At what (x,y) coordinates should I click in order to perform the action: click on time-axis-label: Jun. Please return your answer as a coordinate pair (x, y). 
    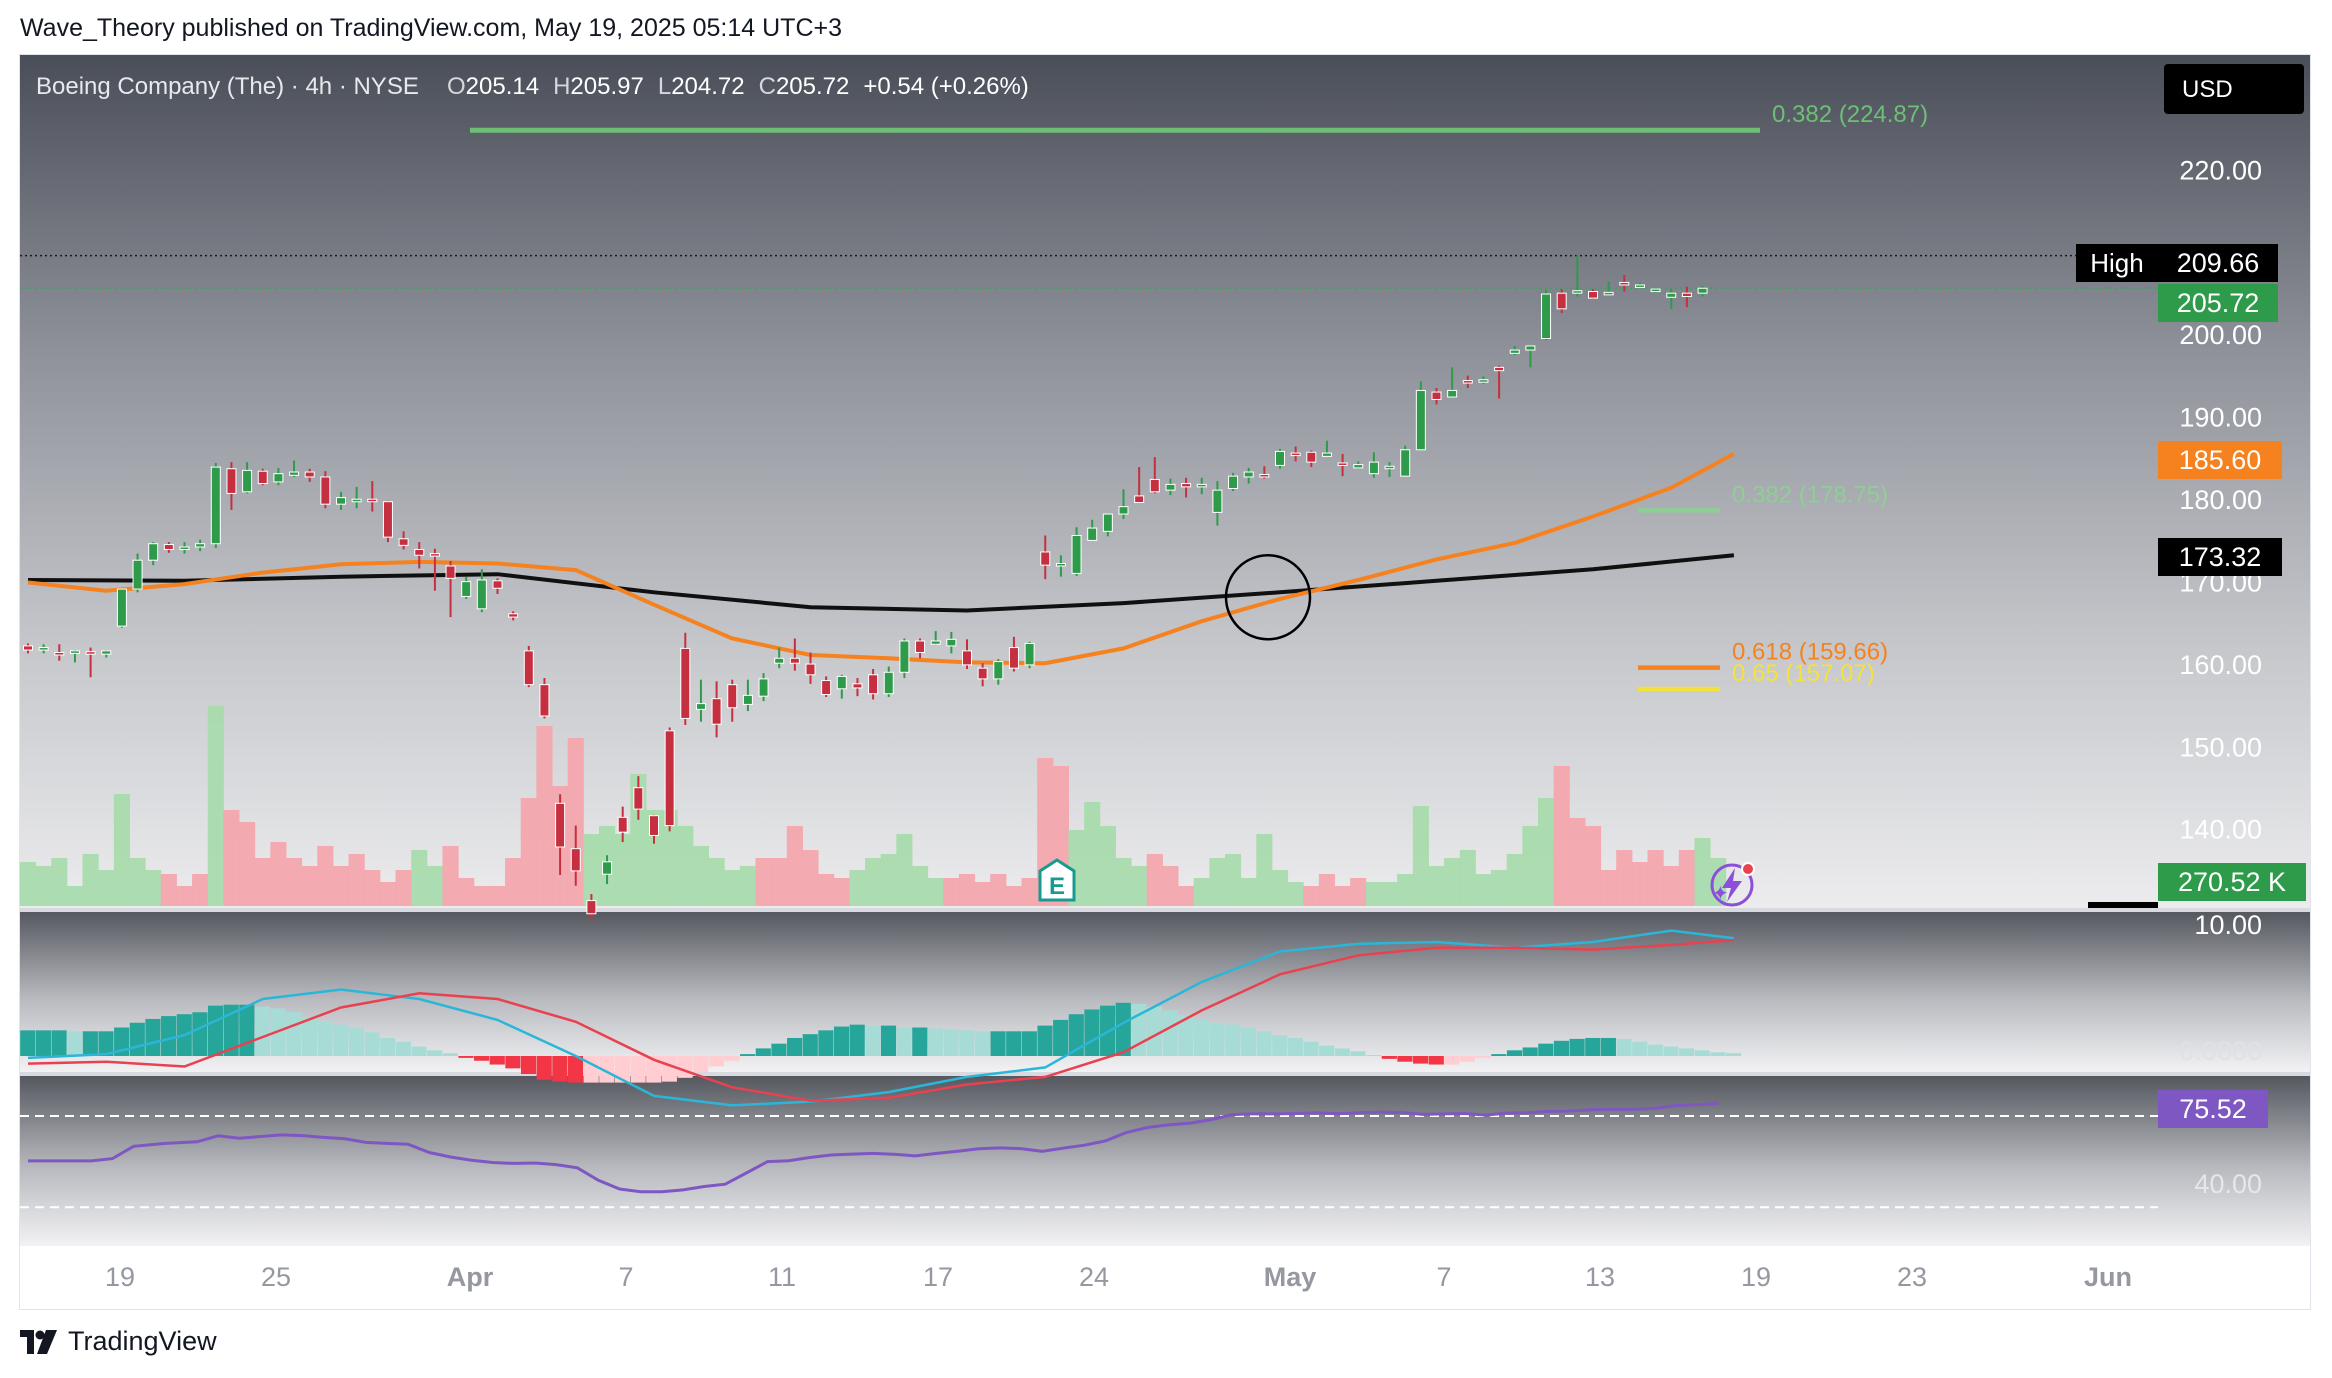
    Looking at the image, I should click on (2108, 1277).